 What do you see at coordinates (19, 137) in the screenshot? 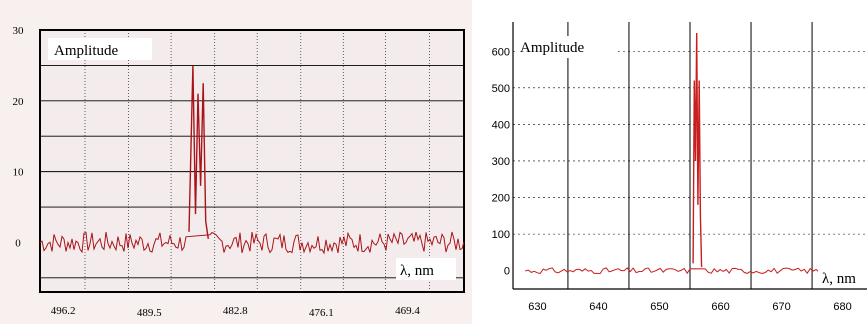
I see `chart-left-y-tick-labels: 0 10 20 30` at bounding box center [19, 137].